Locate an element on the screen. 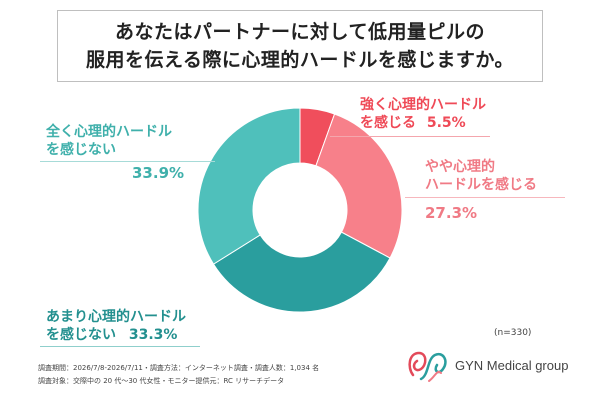 This screenshot has height=400, width=600. slice-value-notatall: 33.9% is located at coordinates (158, 173).